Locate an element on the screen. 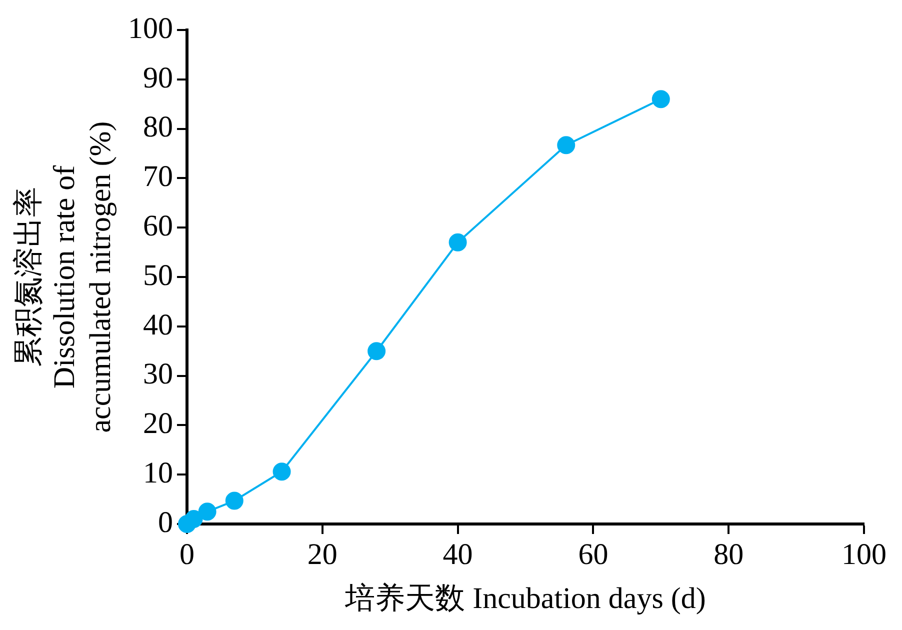  x-tick-label: 100 is located at coordinates (864, 554).